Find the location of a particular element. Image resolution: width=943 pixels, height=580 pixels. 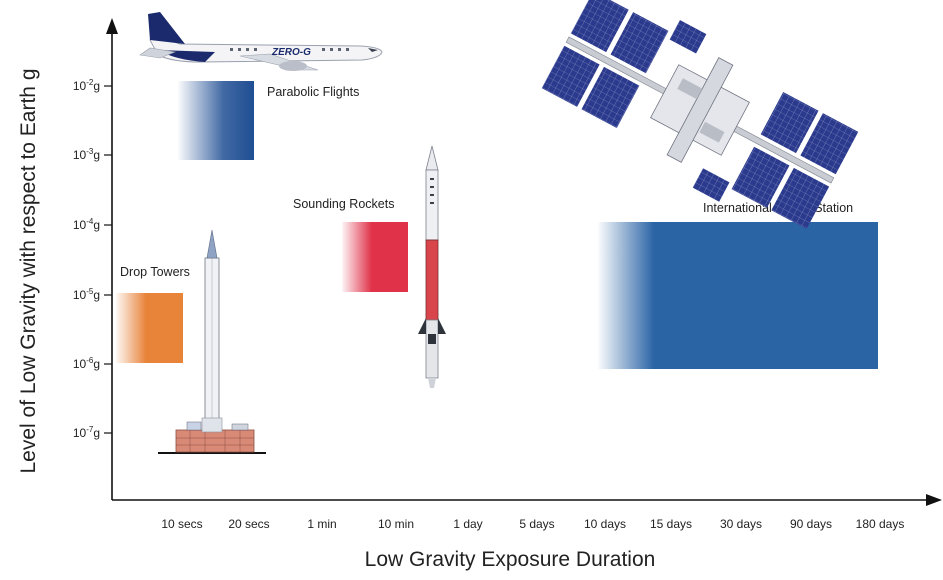

x-tick-label: 15 days is located at coordinates (671, 524).